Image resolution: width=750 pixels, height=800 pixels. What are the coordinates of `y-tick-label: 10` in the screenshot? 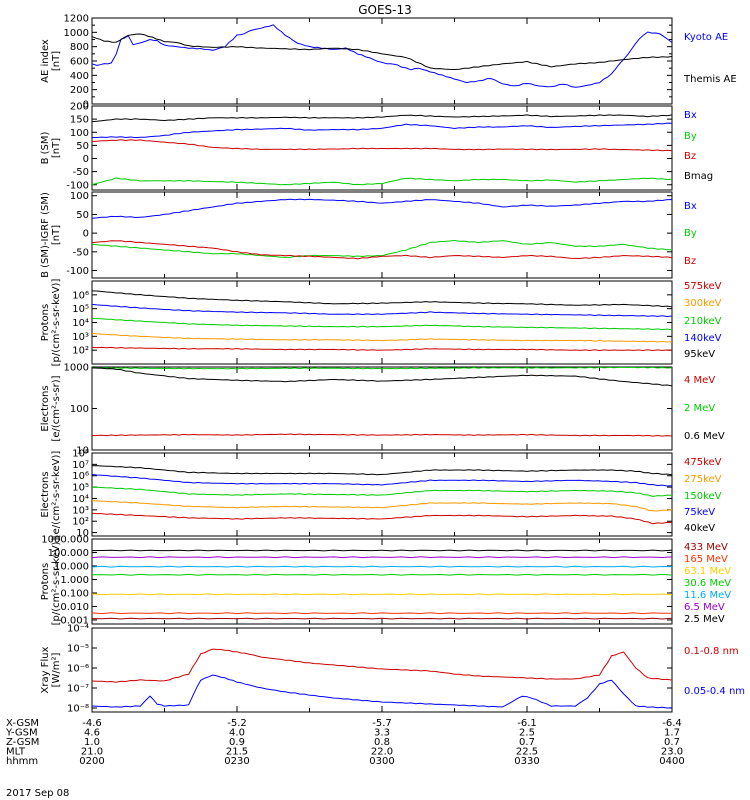 It's located at (82, 451).